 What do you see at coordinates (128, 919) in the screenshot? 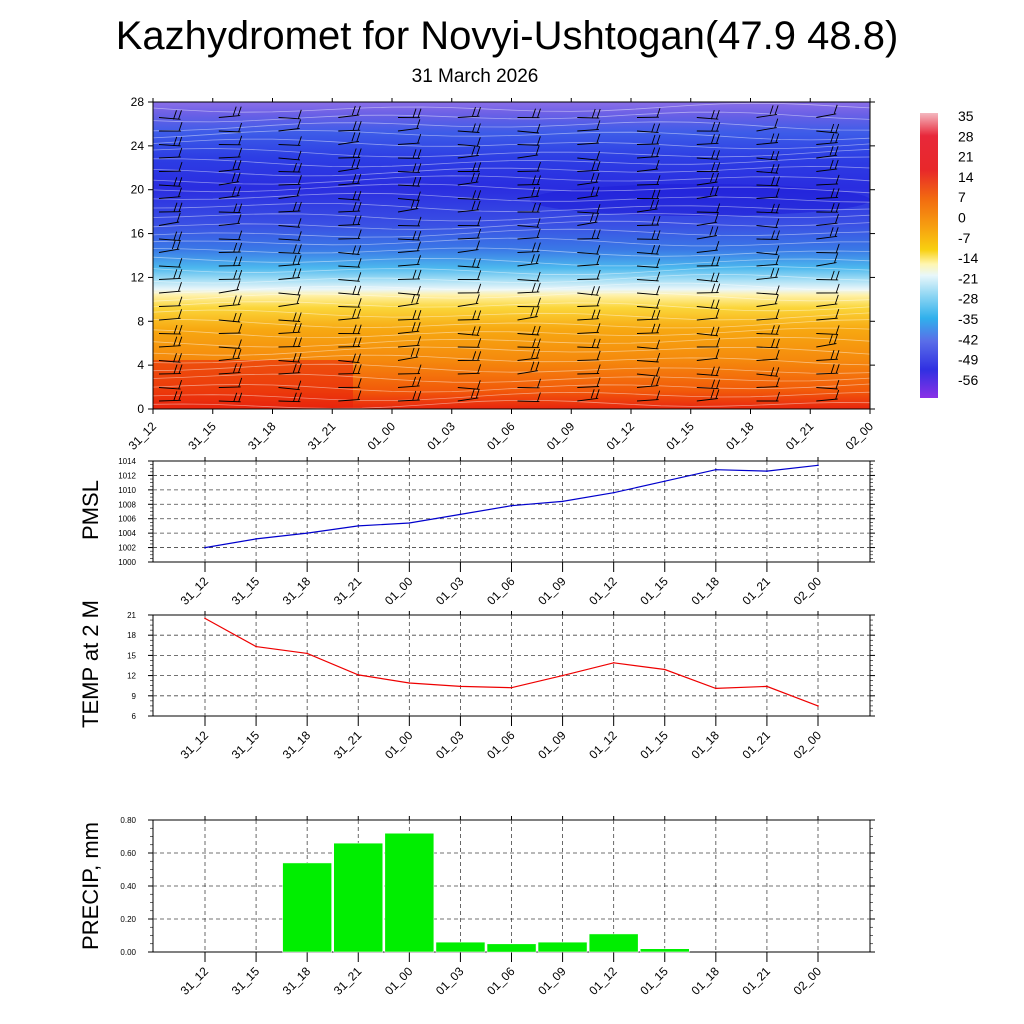
I see `y-tick-label: 0.20` at bounding box center [128, 919].